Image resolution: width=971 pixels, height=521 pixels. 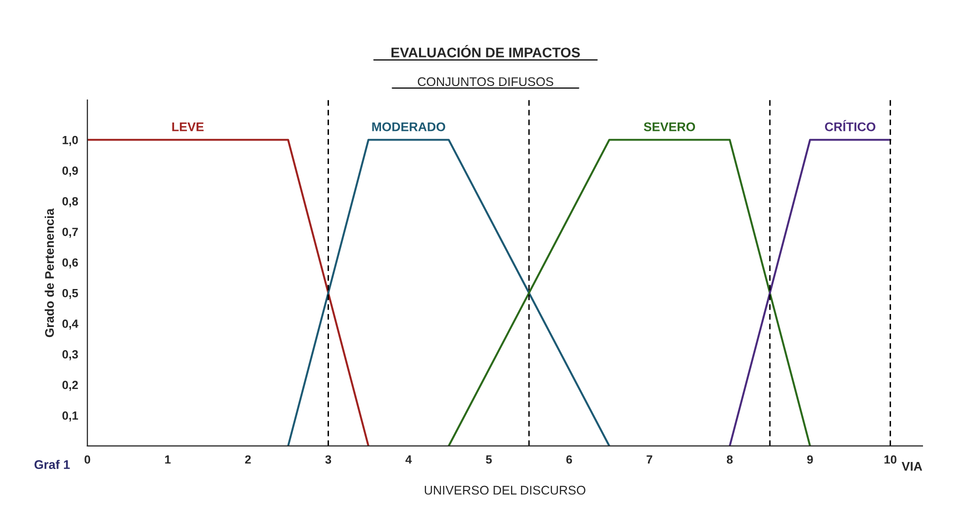 What do you see at coordinates (70, 233) in the screenshot?
I see `y-tick-label: 0,7` at bounding box center [70, 233].